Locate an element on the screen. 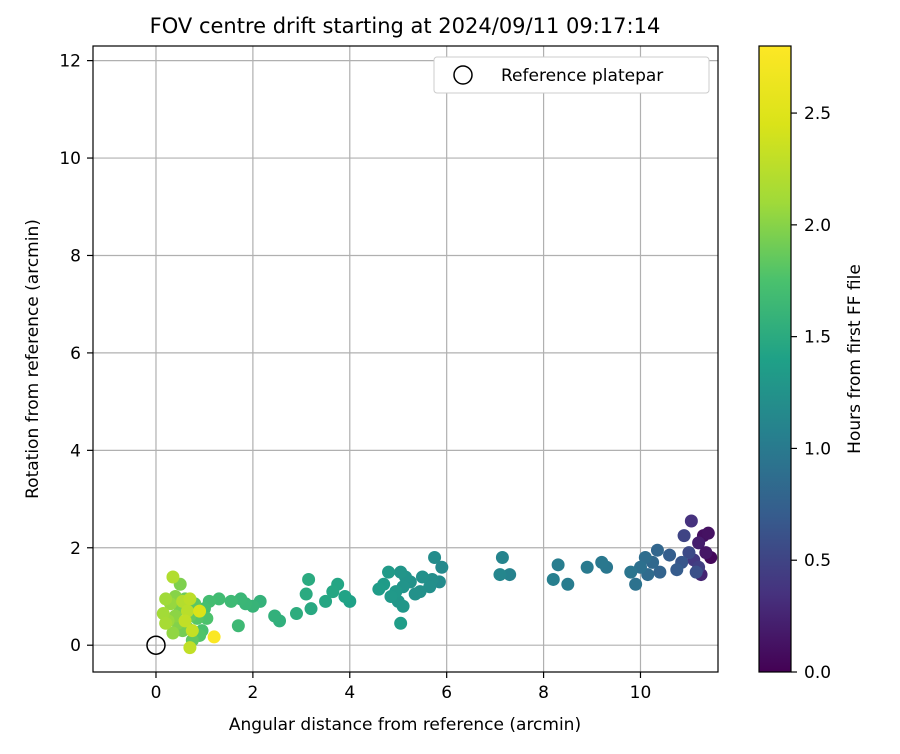 This screenshot has width=900, height=754. y-tick-label: 8 is located at coordinates (75, 256).